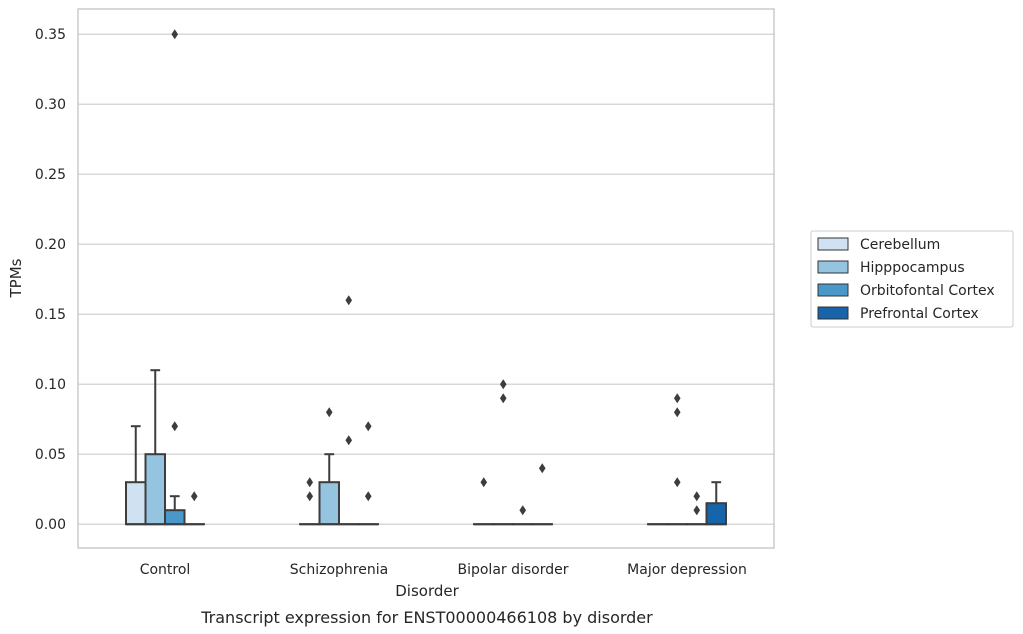 Image resolution: width=1023 pixels, height=634 pixels. Describe the element at coordinates (927, 291) in the screenshot. I see `legend-label: Orbitofontal Cortex` at that location.